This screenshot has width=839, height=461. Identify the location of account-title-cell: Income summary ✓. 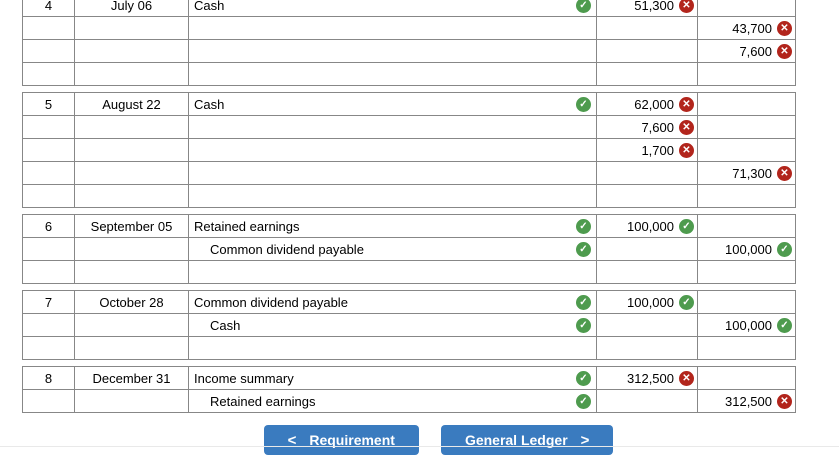
(392, 378).